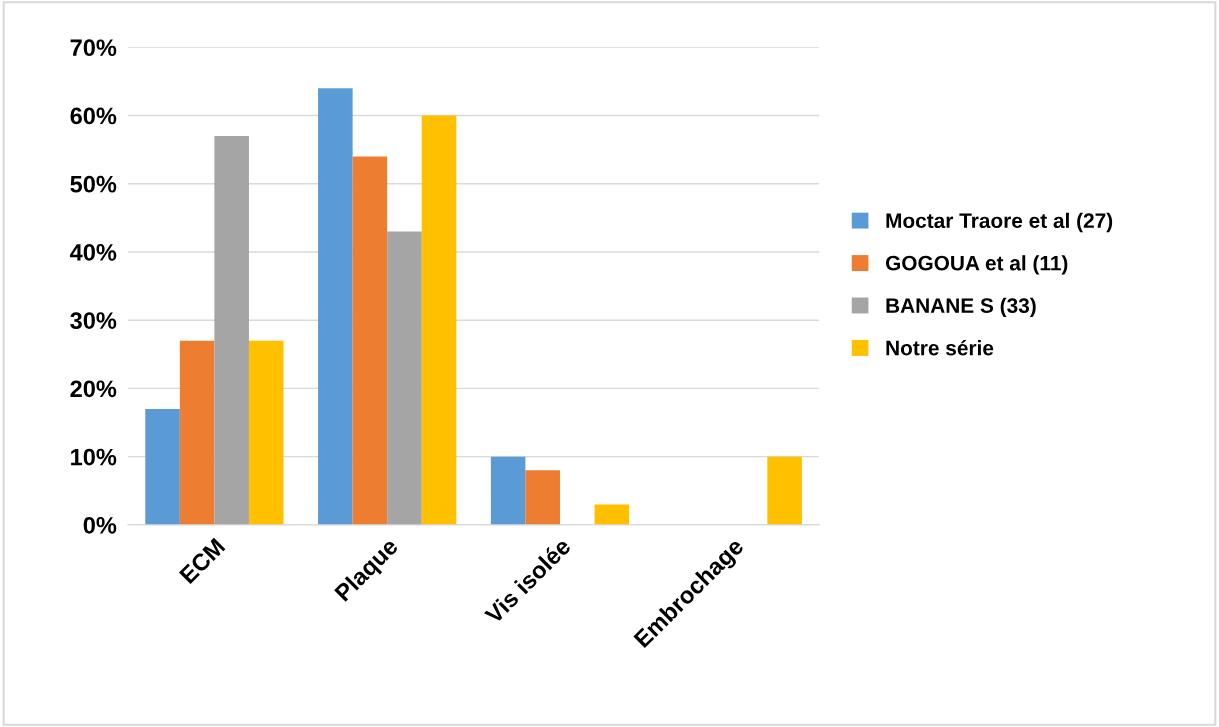 The image size is (1219, 727). Describe the element at coordinates (961, 307) in the screenshot. I see `legend-label: BANANE S (33)` at that location.